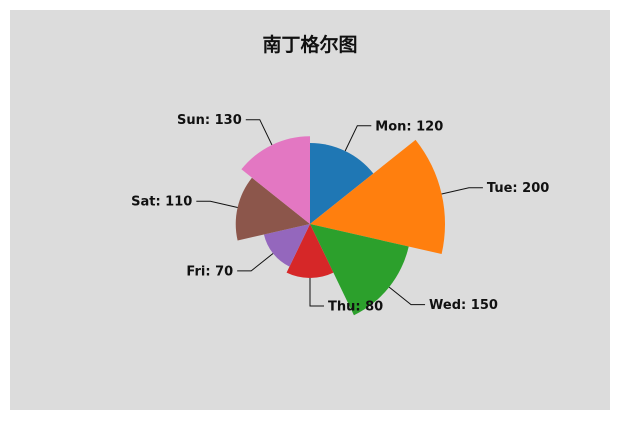 The image size is (622, 422). I want to click on slice-mon, so click(342, 183).